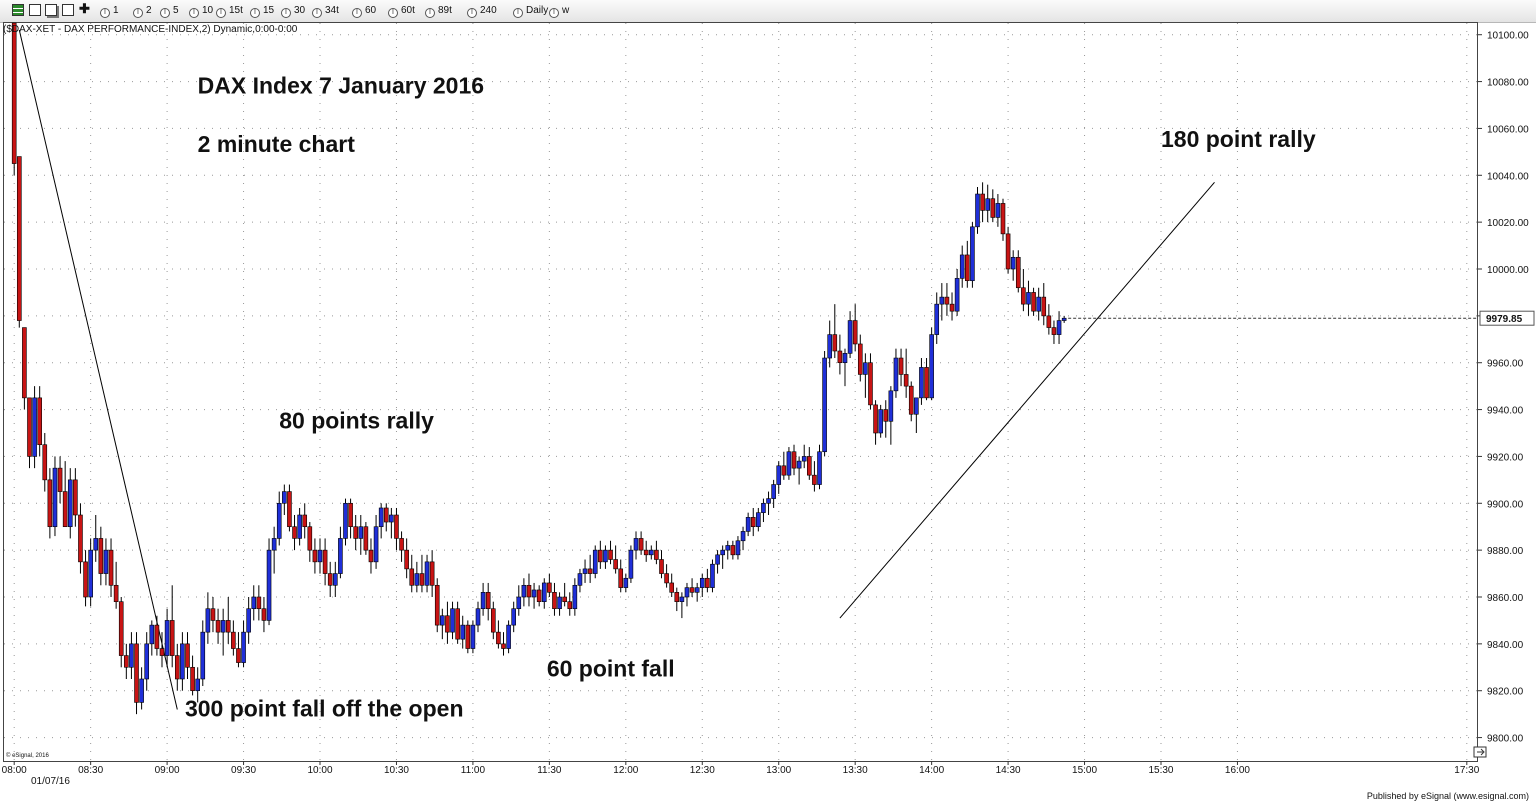  I want to click on copy-icon, so click(51, 10).